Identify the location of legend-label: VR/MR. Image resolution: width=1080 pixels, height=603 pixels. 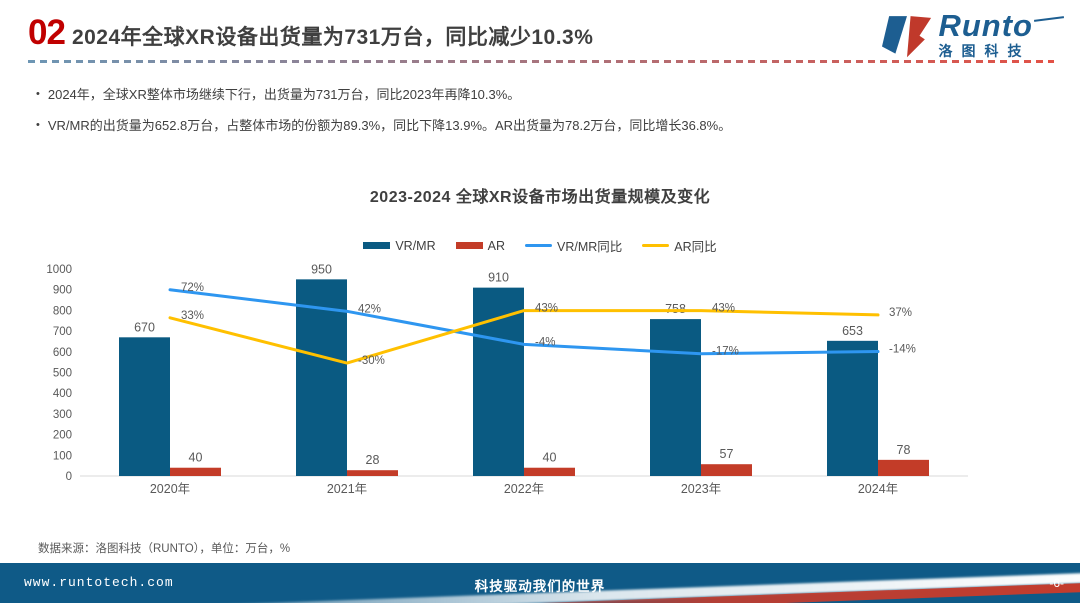
(415, 245).